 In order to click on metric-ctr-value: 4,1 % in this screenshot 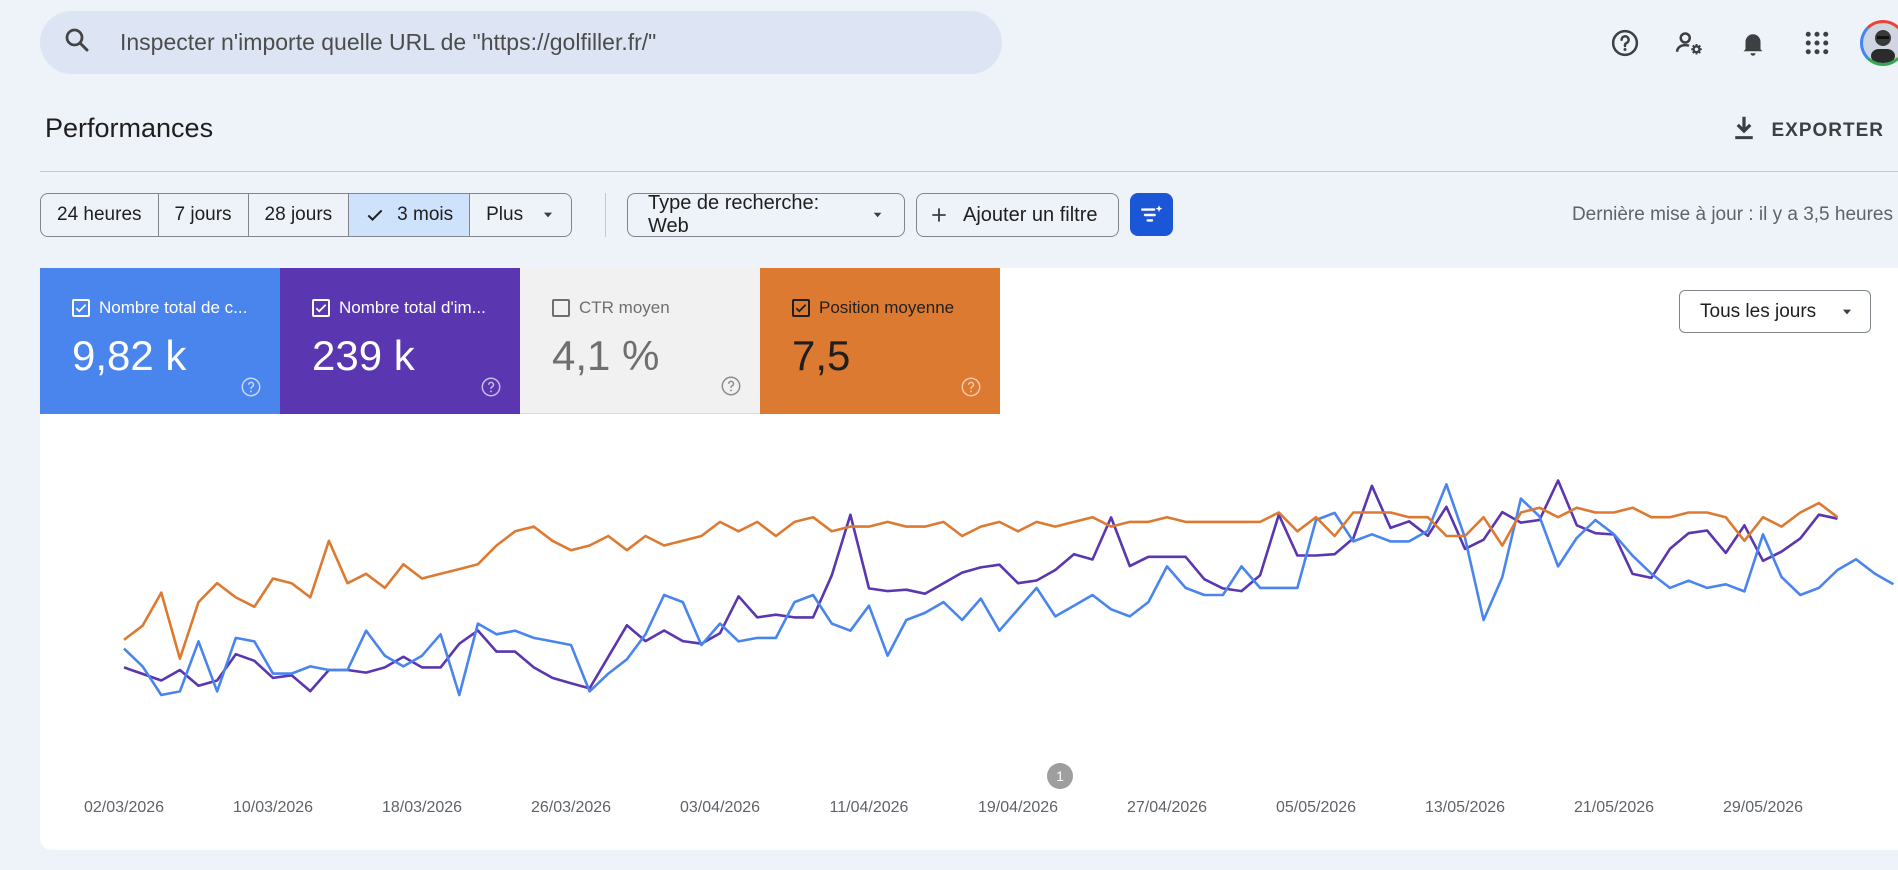, I will do `click(606, 355)`.